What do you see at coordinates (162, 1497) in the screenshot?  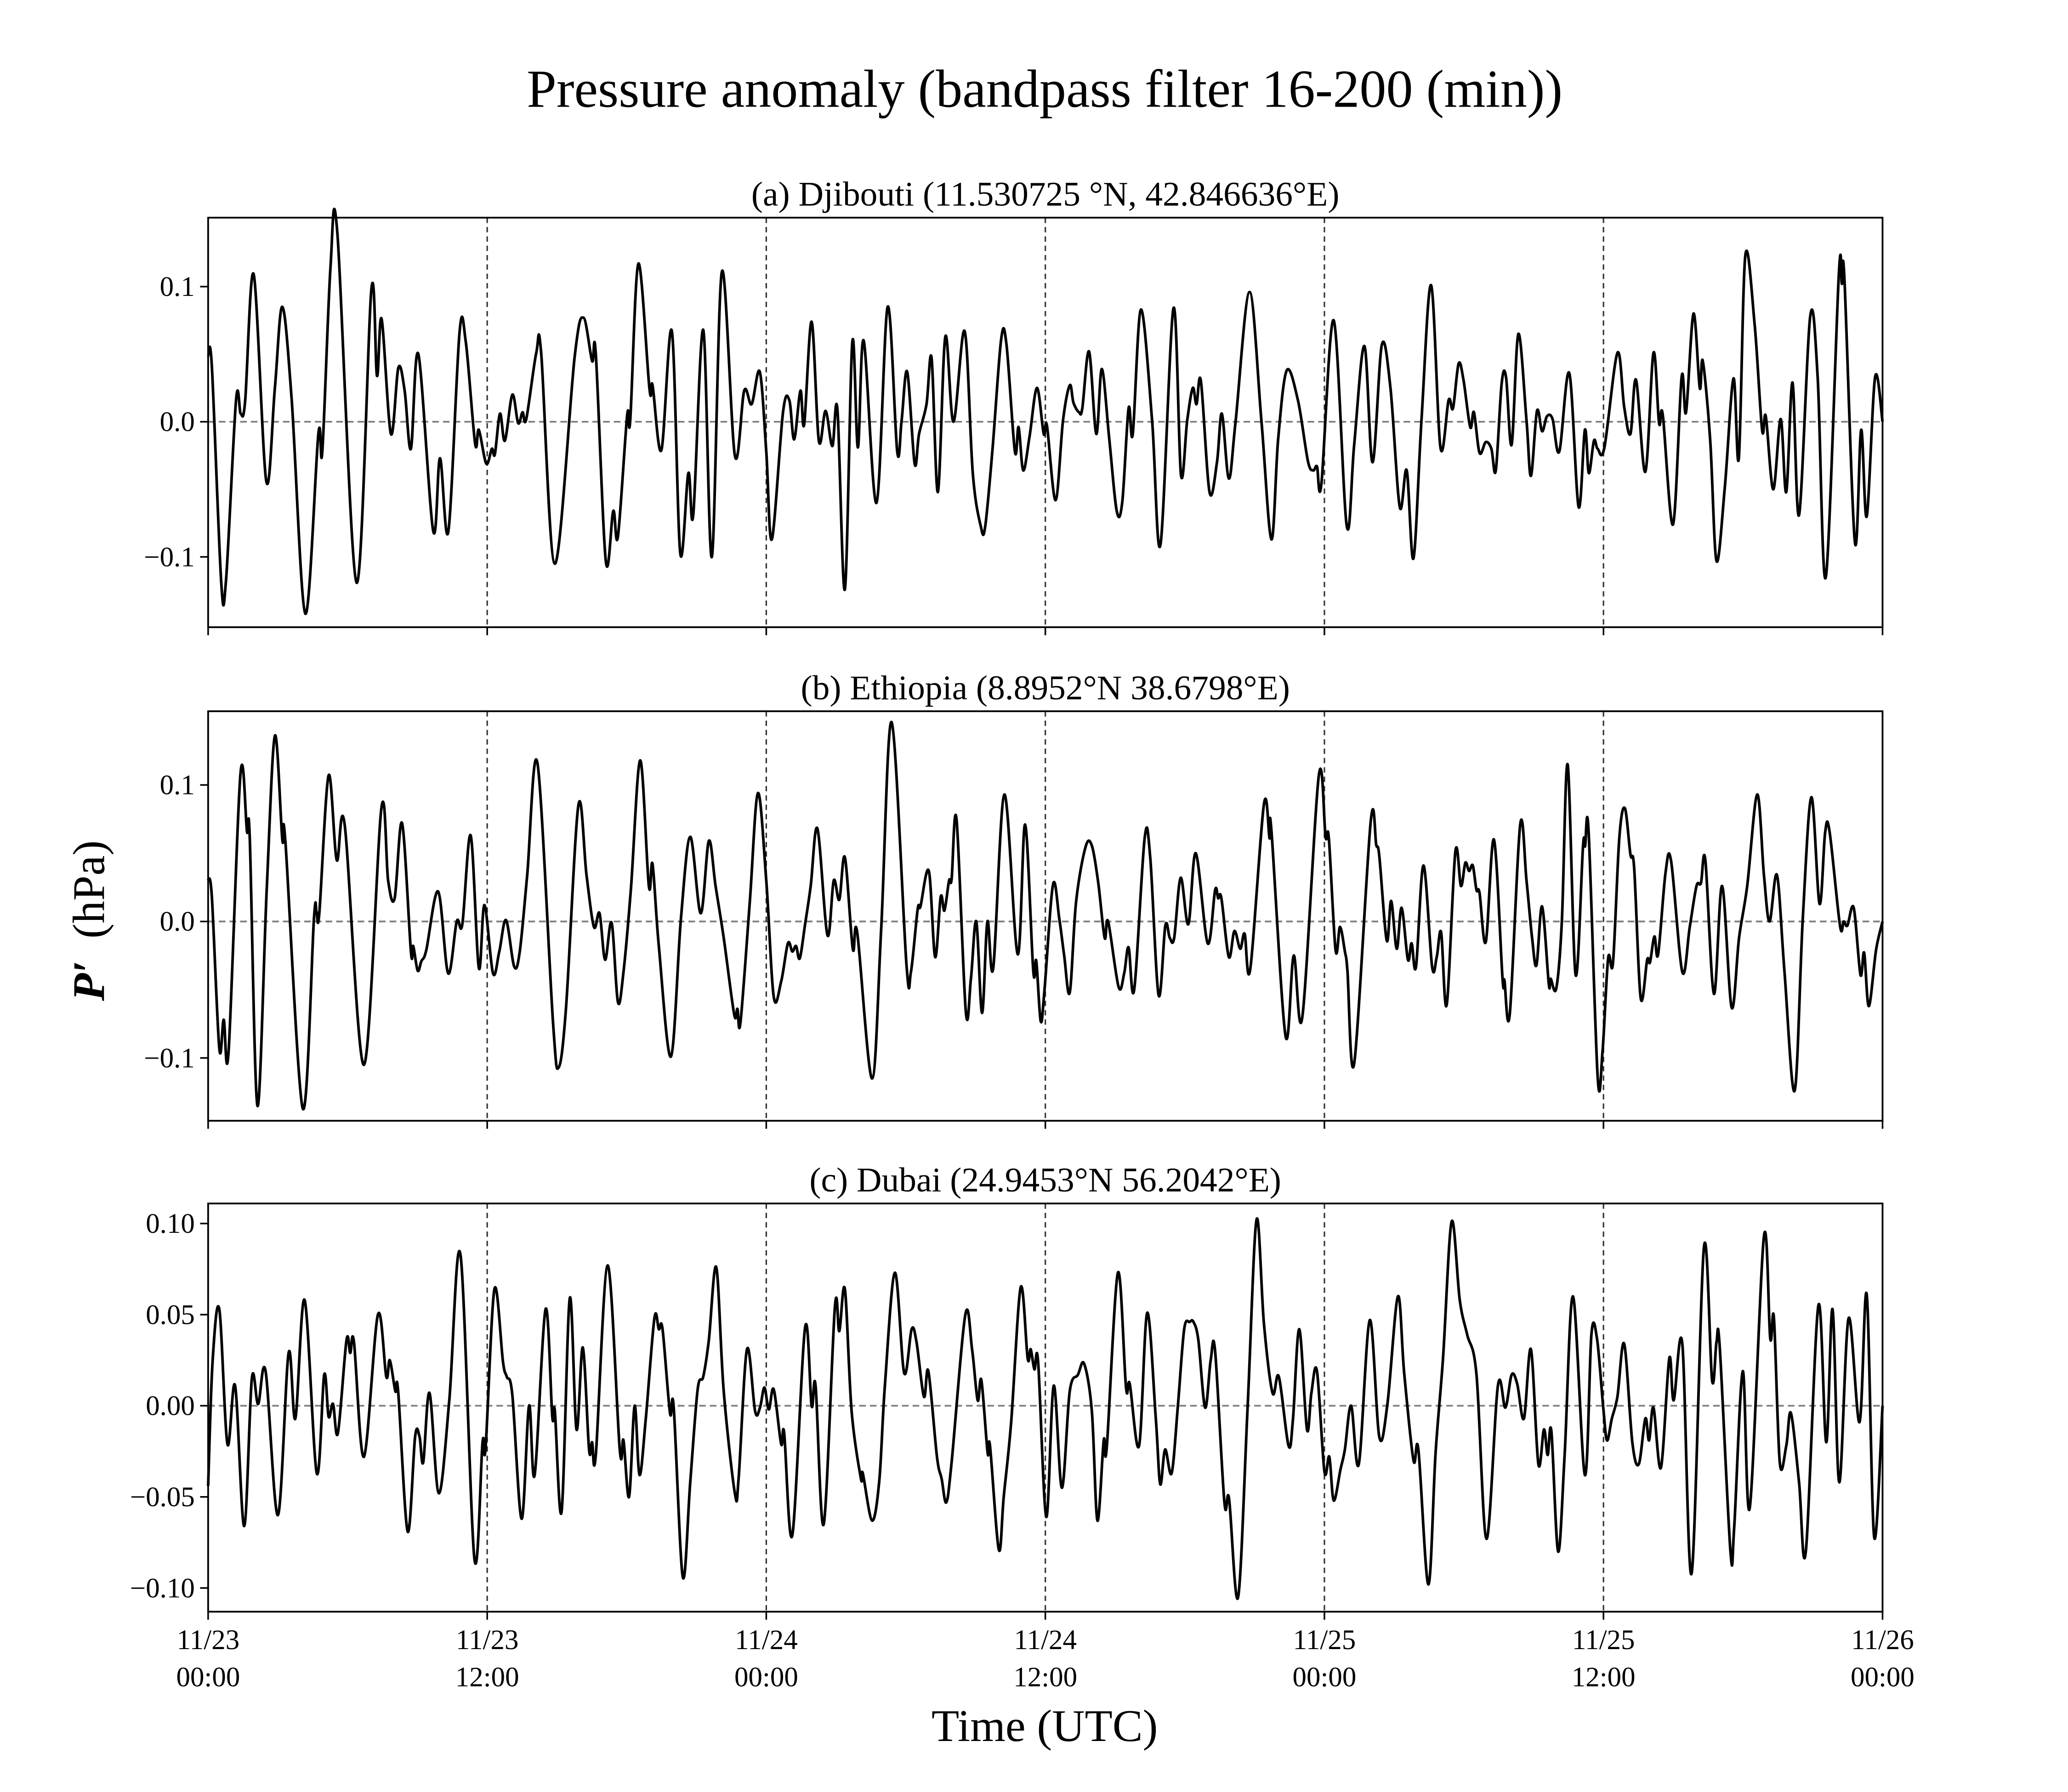 I see `y-tick-label: −0.05` at bounding box center [162, 1497].